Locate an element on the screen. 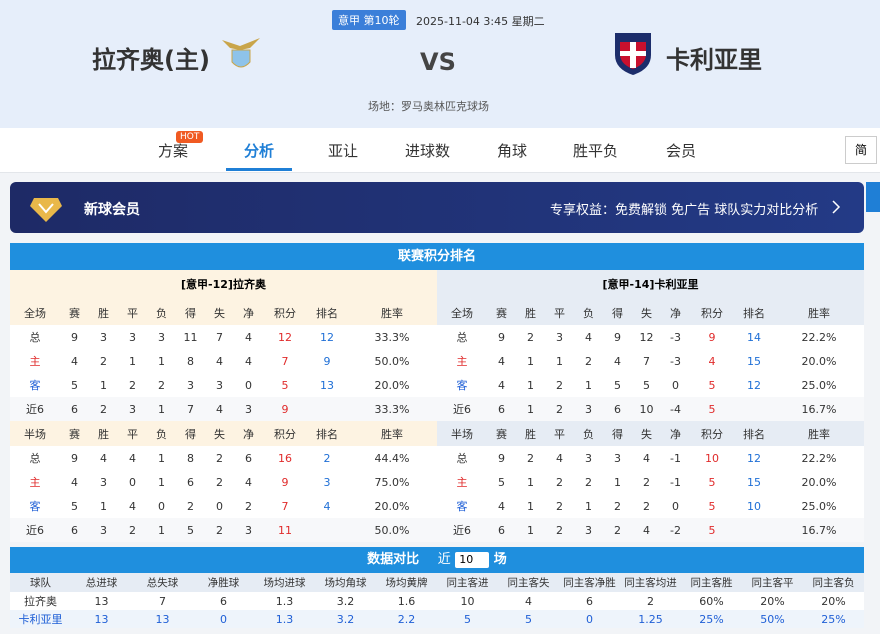 The width and height of the screenshot is (880, 634). nav-tab: 亚让 is located at coordinates (343, 151).